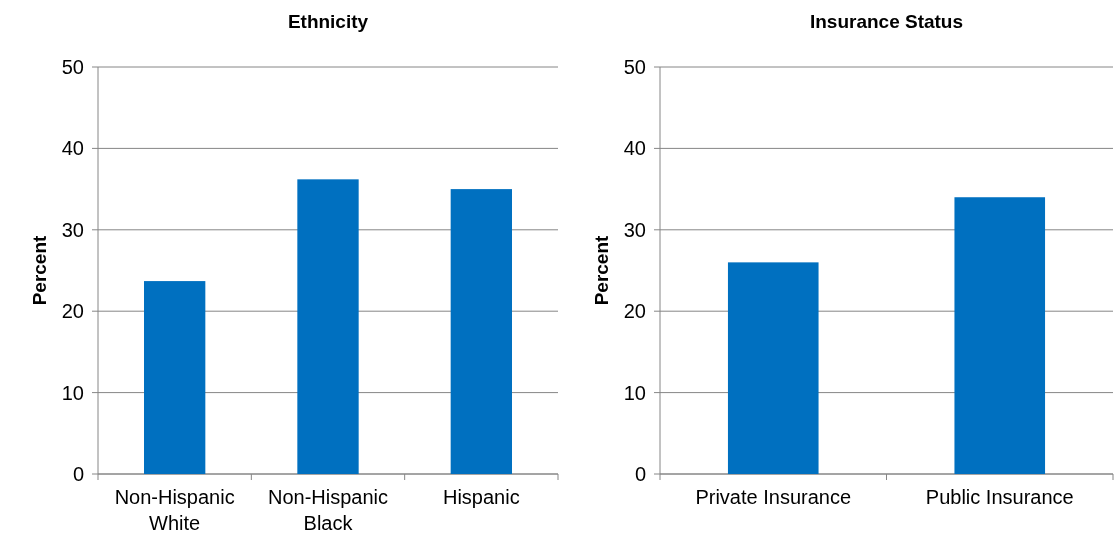 This screenshot has height=556, width=1115. Describe the element at coordinates (328, 21) in the screenshot. I see `chart-title: Ethnicity` at that location.